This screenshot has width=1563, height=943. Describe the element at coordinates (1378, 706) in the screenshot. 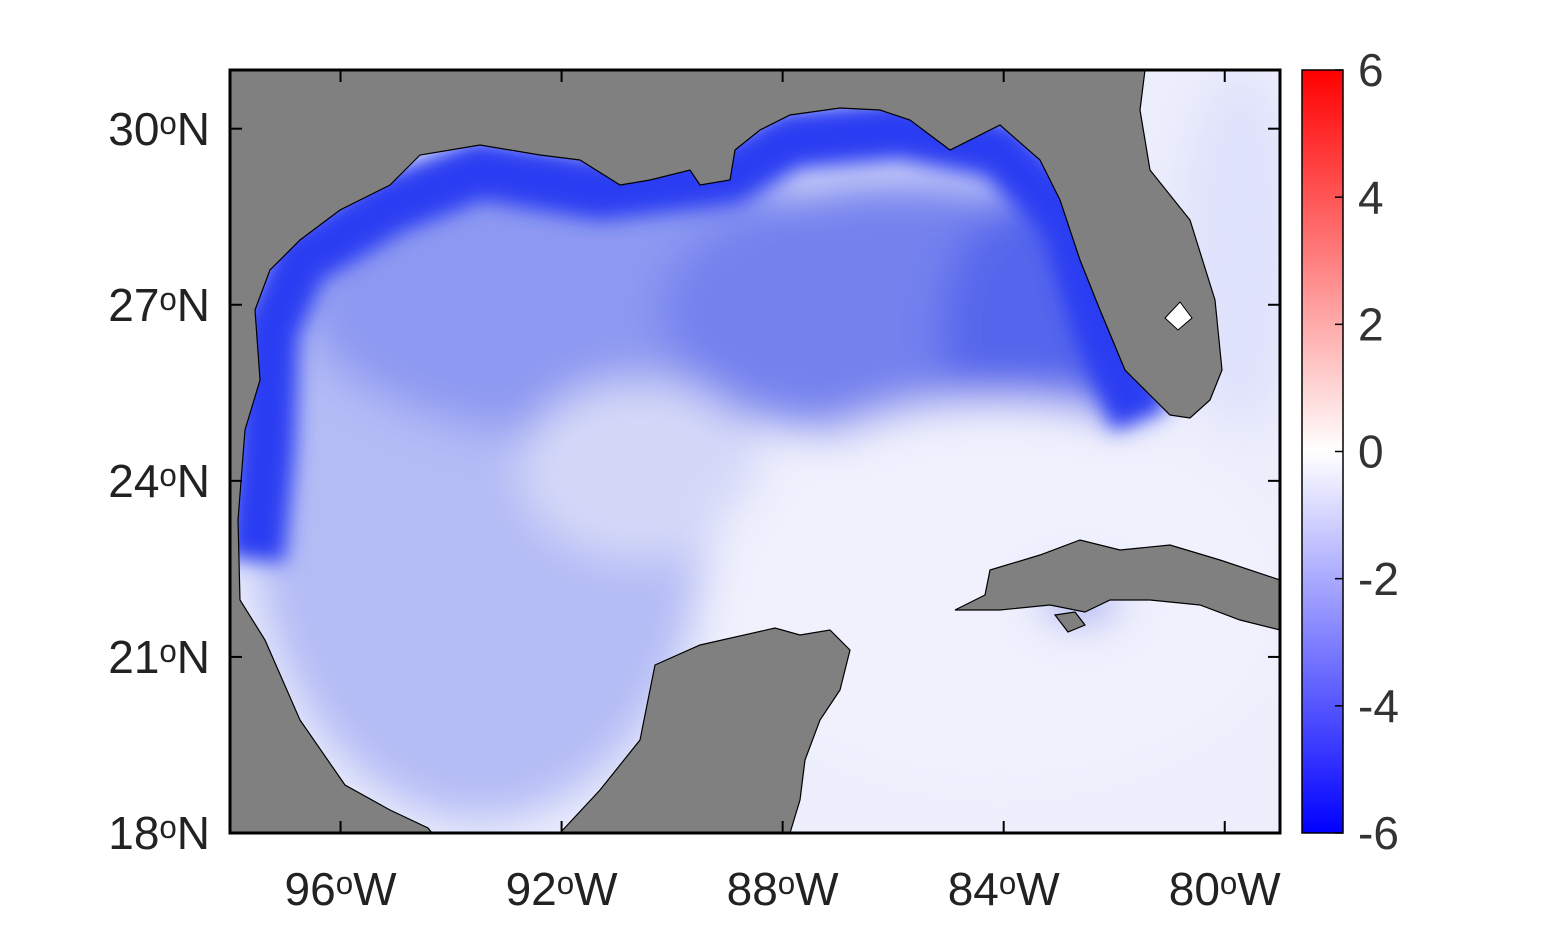

I see `colorbar-tick-label: -4` at that location.